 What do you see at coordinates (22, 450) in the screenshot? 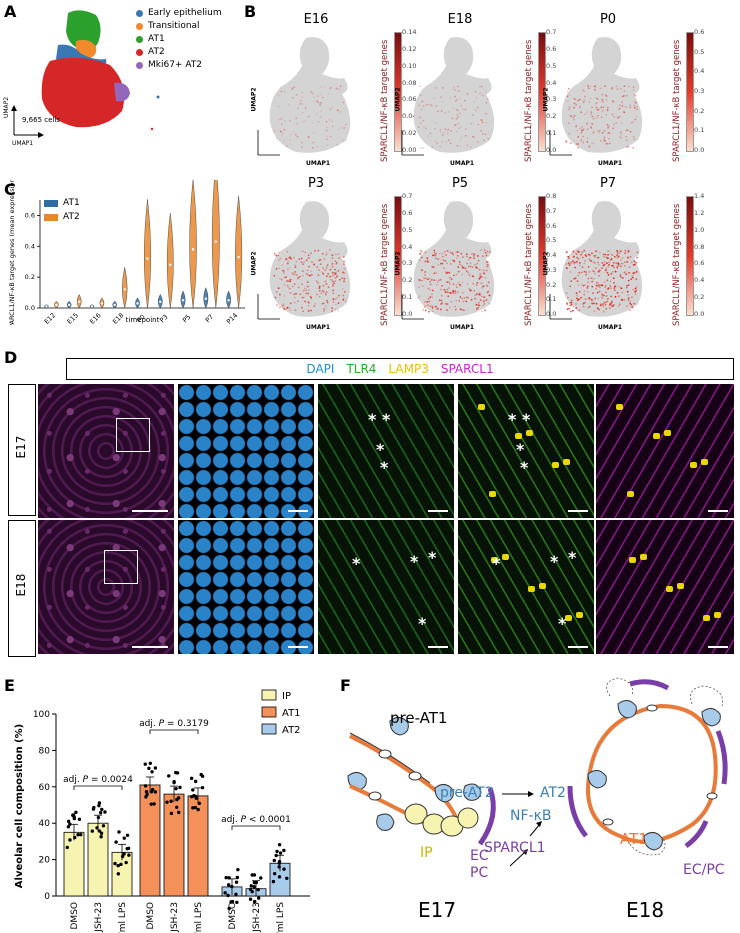
I see `row-box-e17` at bounding box center [22, 450].